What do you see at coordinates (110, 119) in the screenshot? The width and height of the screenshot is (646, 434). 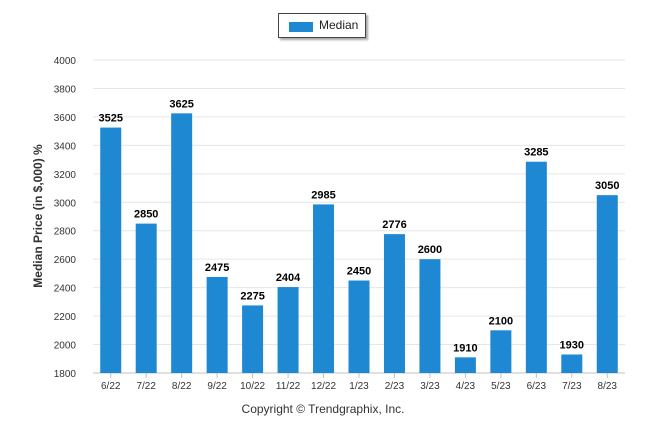 I see `data-label: 3525` at bounding box center [110, 119].